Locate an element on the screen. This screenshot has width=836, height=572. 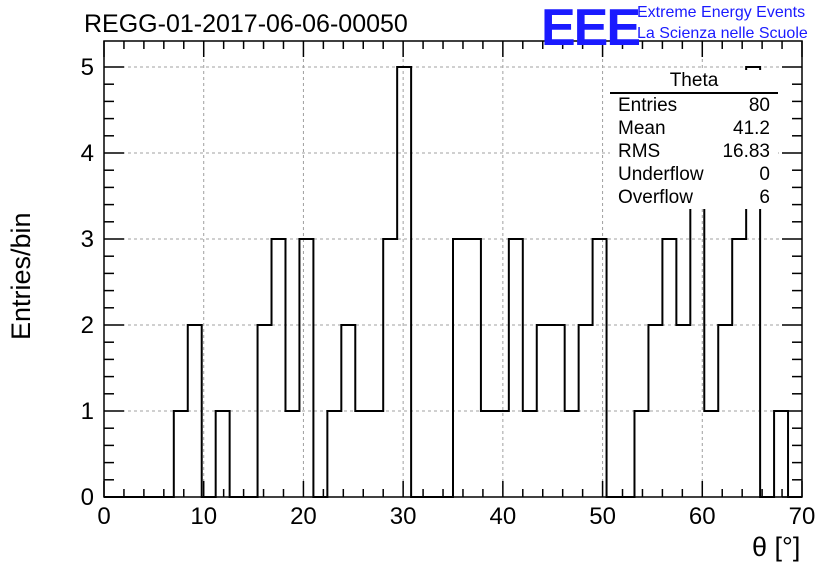
stats-value: 41.2 is located at coordinates (751, 128).